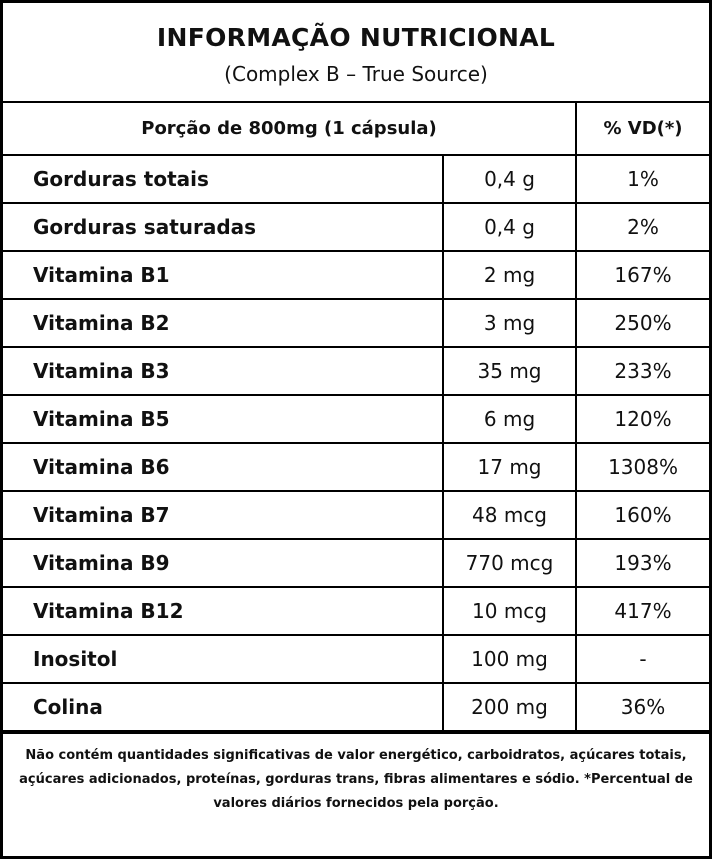 Image resolution: width=712 pixels, height=859 pixels. What do you see at coordinates (223, 323) in the screenshot?
I see `nutrient-name: Vitamina B2` at bounding box center [223, 323].